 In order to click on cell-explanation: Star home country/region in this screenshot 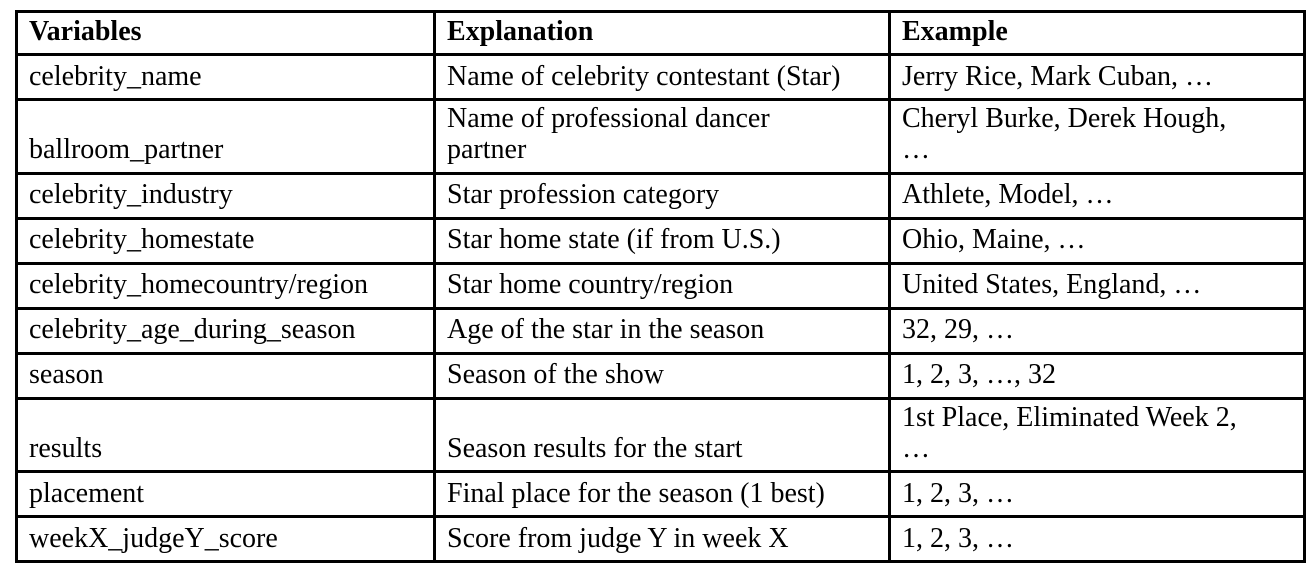, I will do `click(662, 285)`.